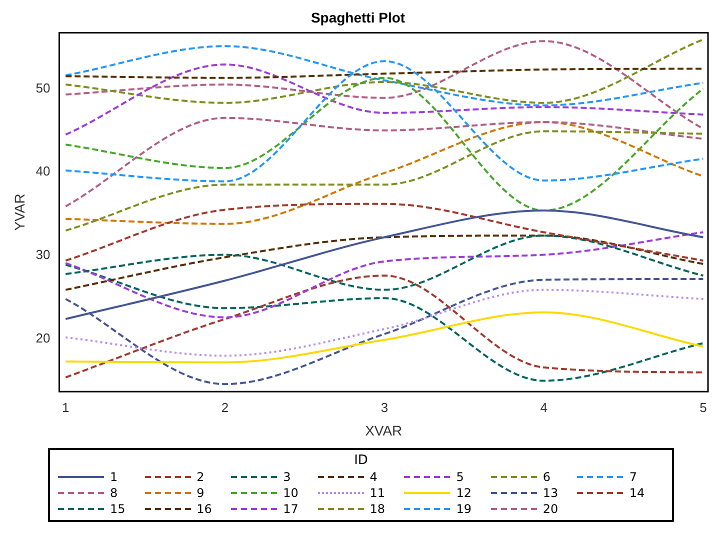 The width and height of the screenshot is (716, 541). Describe the element at coordinates (290, 509) in the screenshot. I see `legend-label: 17` at that location.